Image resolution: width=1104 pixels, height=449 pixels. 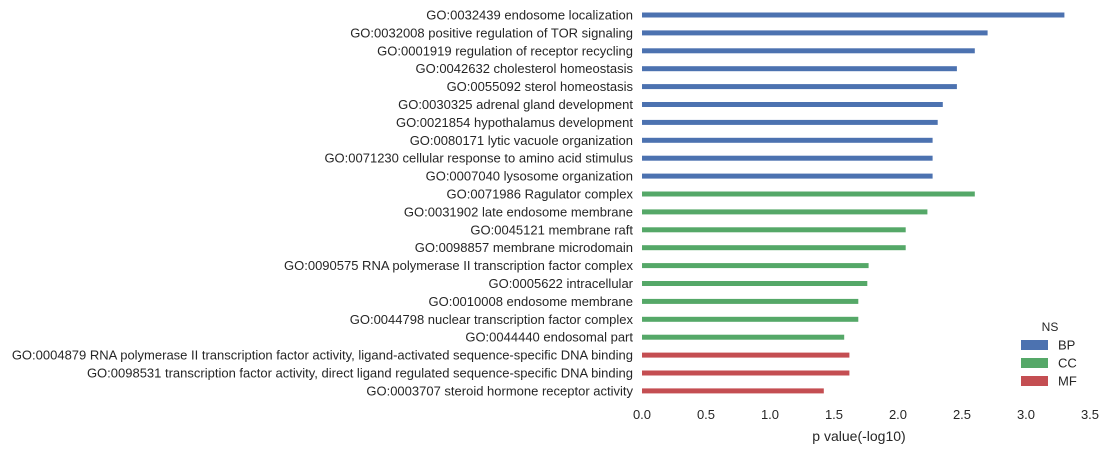 What do you see at coordinates (642, 414) in the screenshot?
I see `x-tick-label: 0.0` at bounding box center [642, 414].